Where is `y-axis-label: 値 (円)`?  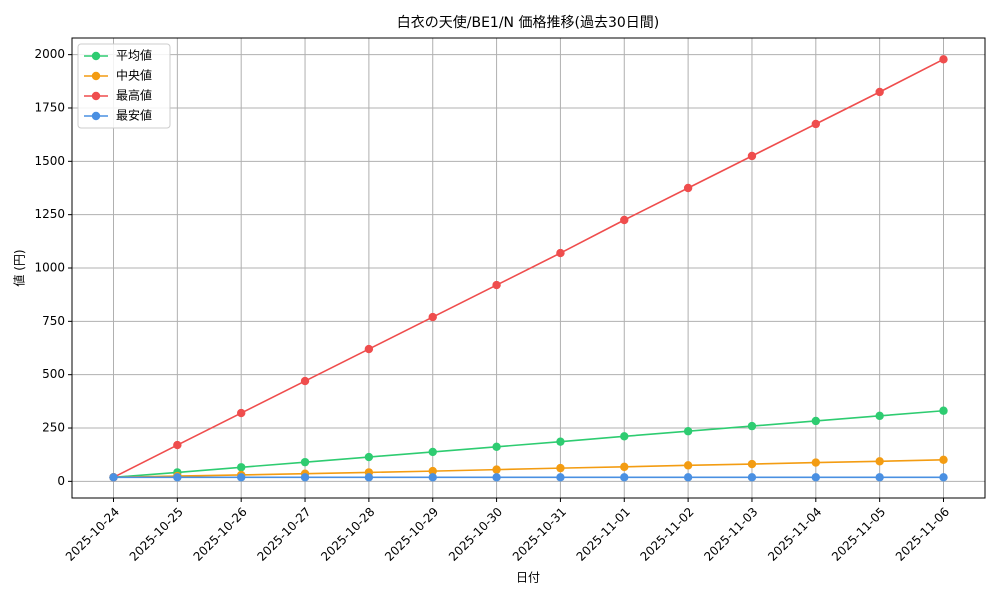 y-axis-label: 値 (円) is located at coordinates (19, 267).